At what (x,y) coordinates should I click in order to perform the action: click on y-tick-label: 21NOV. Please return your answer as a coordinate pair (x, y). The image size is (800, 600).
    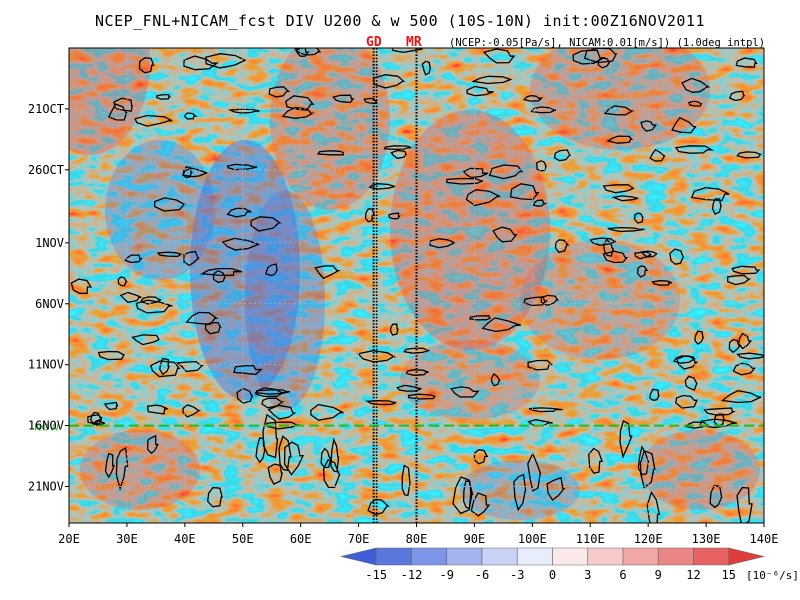
    Looking at the image, I should click on (46, 486).